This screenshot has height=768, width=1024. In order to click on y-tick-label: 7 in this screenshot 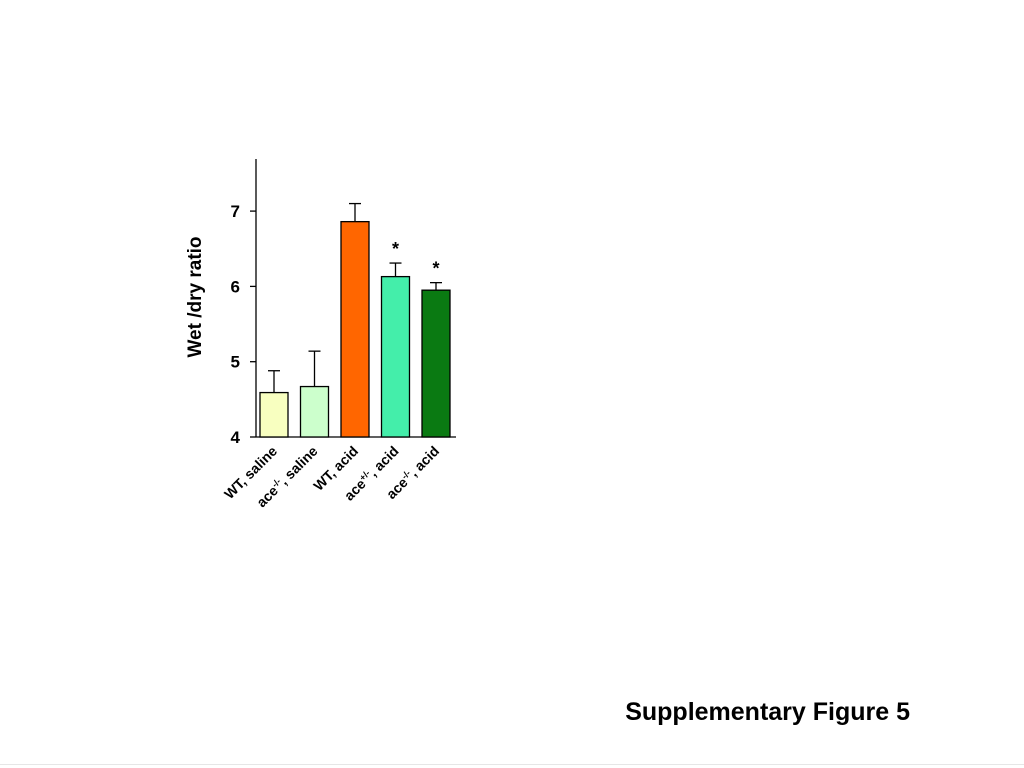, I will do `click(235, 211)`.